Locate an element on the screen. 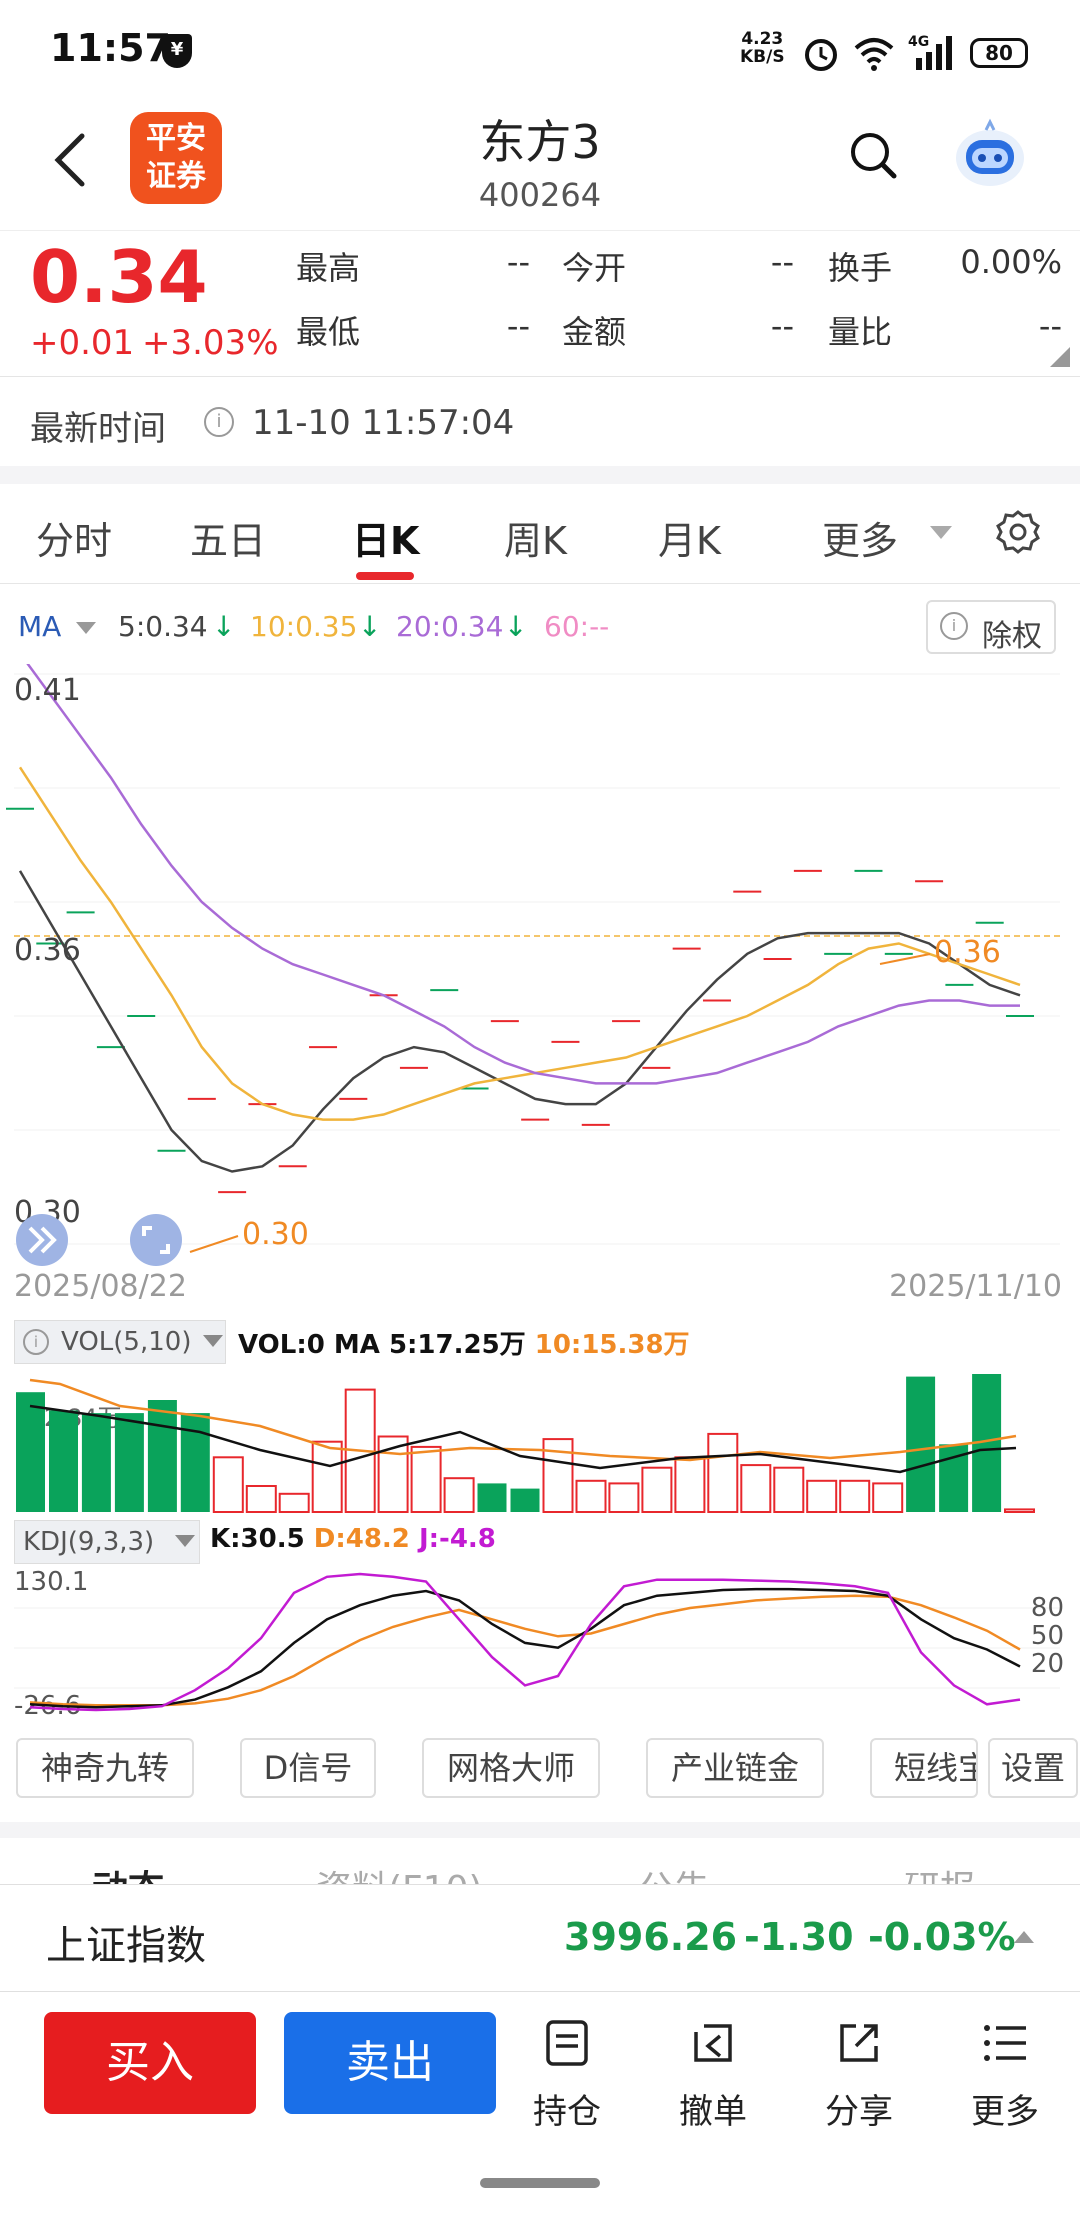  back-arrow-icon is located at coordinates (70, 160).